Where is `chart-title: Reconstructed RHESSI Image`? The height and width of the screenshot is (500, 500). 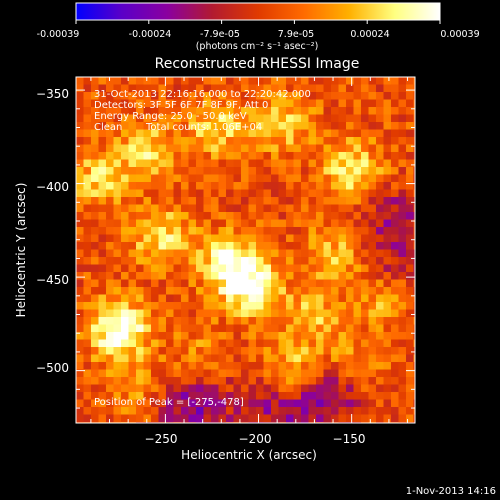
chart-title: Reconstructed RHESSI Image is located at coordinates (257, 64).